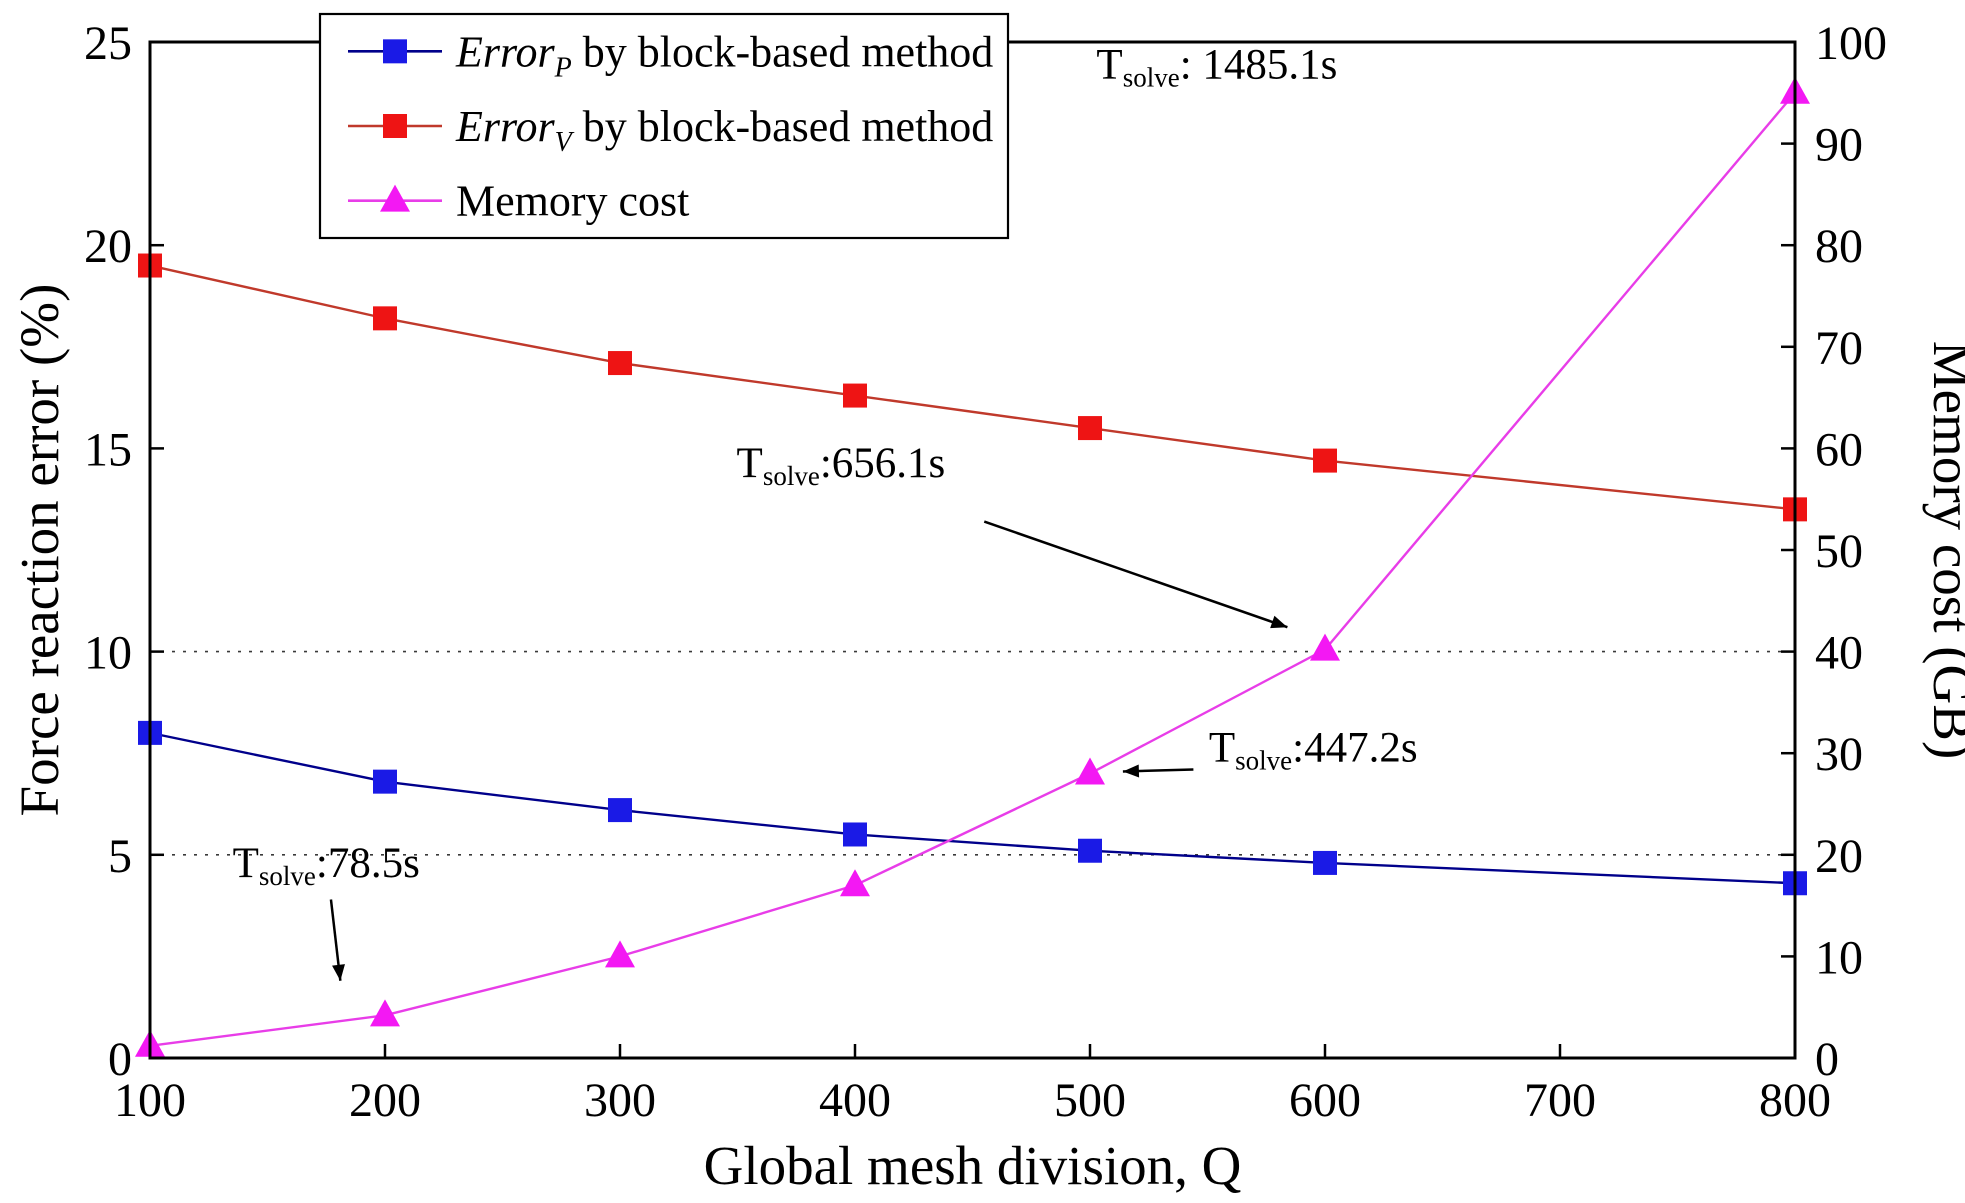 The height and width of the screenshot is (1203, 1965). Describe the element at coordinates (1839, 653) in the screenshot. I see `y-right-tick-label: 40` at that location.